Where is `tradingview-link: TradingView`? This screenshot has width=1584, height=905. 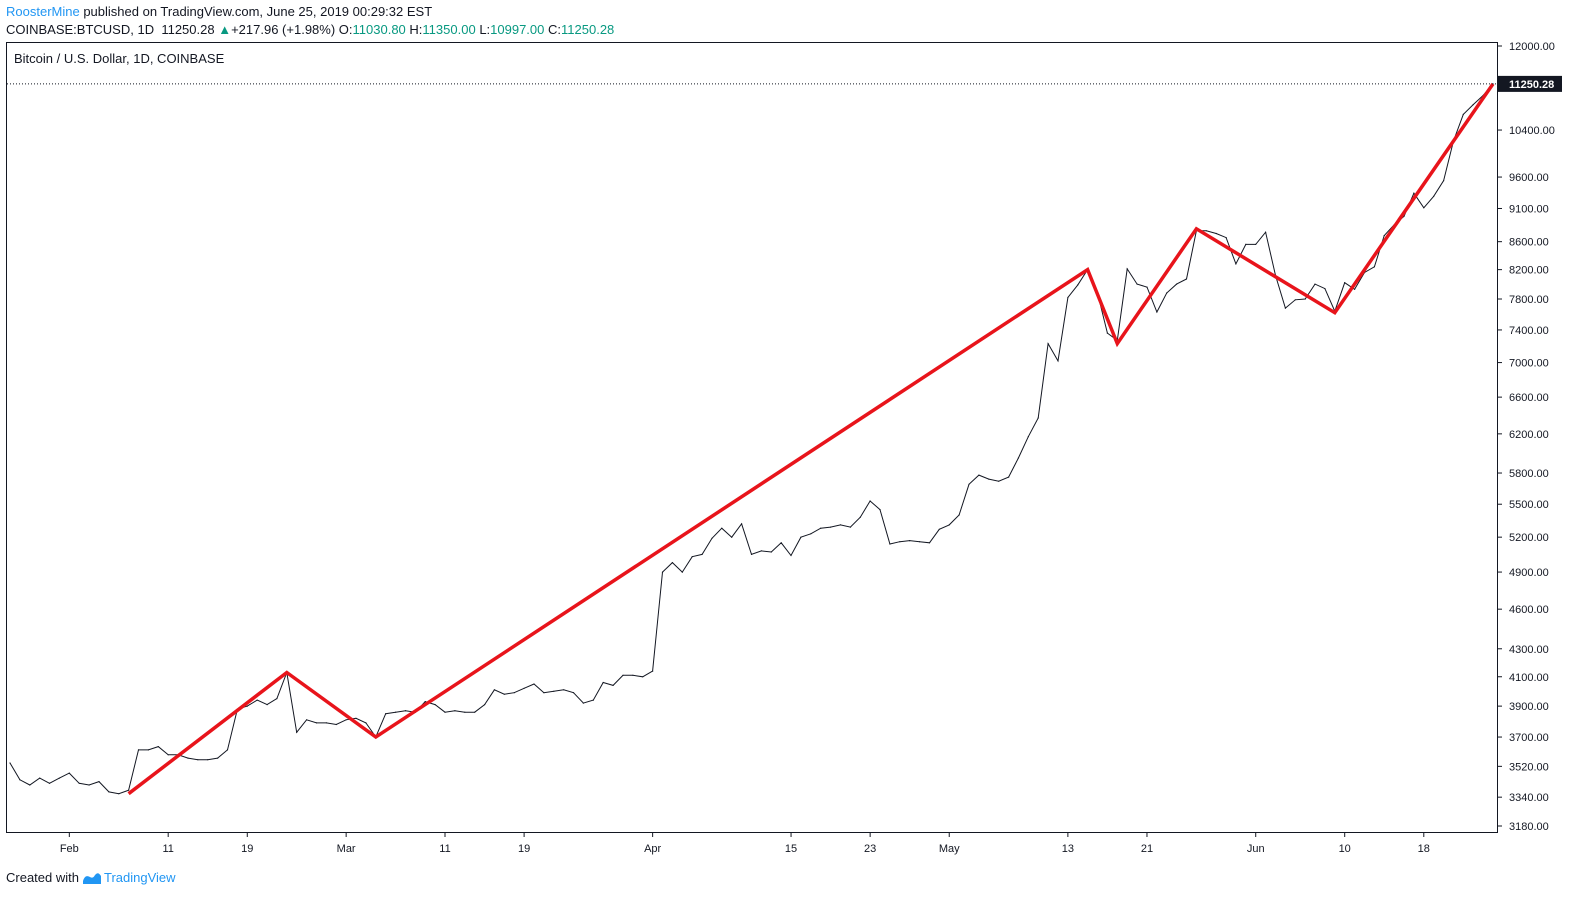
tradingview-link: TradingView is located at coordinates (129, 878).